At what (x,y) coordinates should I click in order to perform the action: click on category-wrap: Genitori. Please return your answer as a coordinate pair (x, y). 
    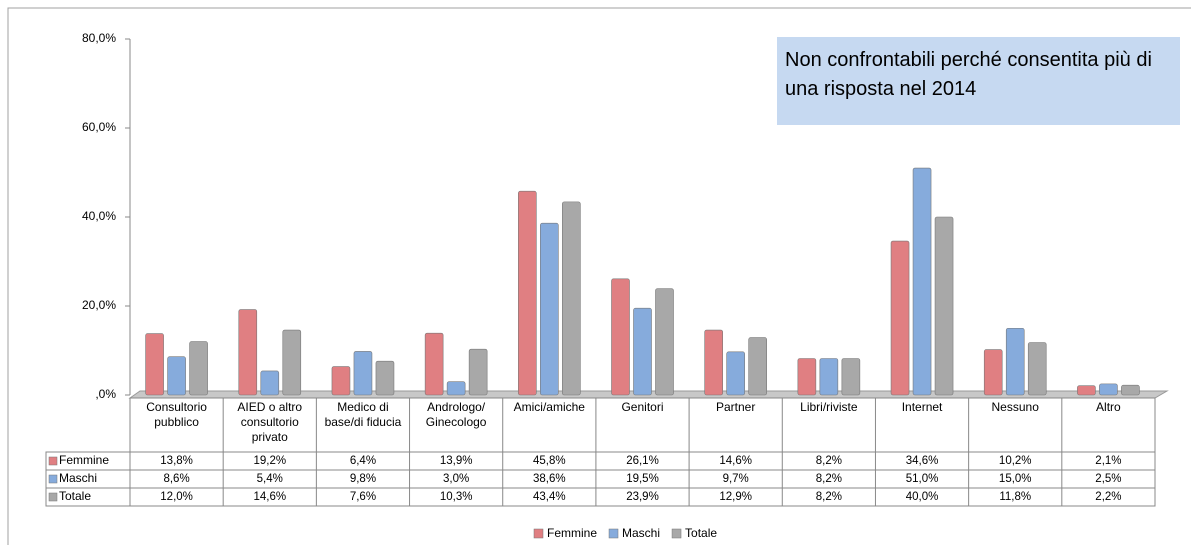
    Looking at the image, I should click on (642, 407).